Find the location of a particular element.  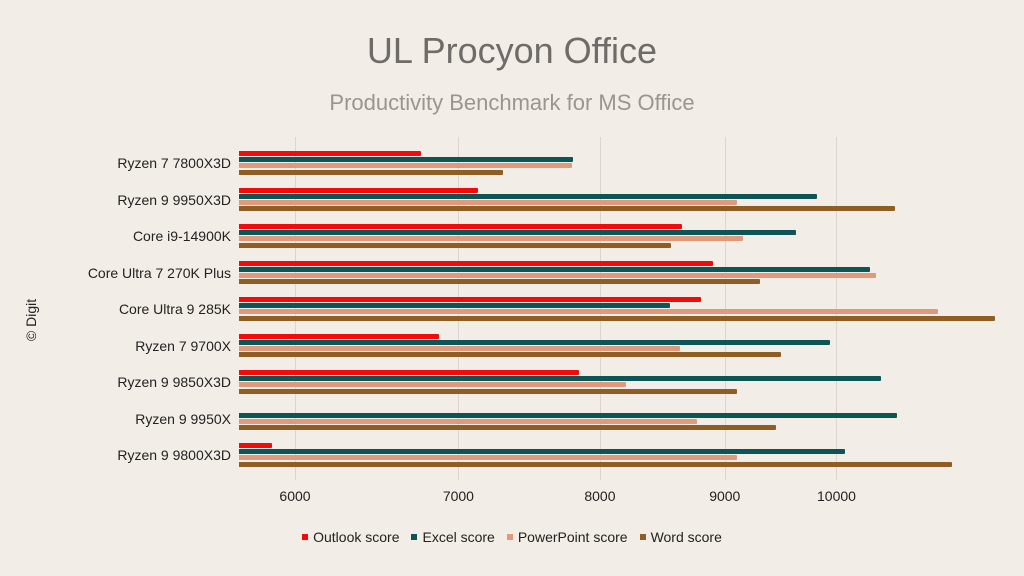

legend-item-powerpoint-score: PowerPoint score is located at coordinates (567, 537).